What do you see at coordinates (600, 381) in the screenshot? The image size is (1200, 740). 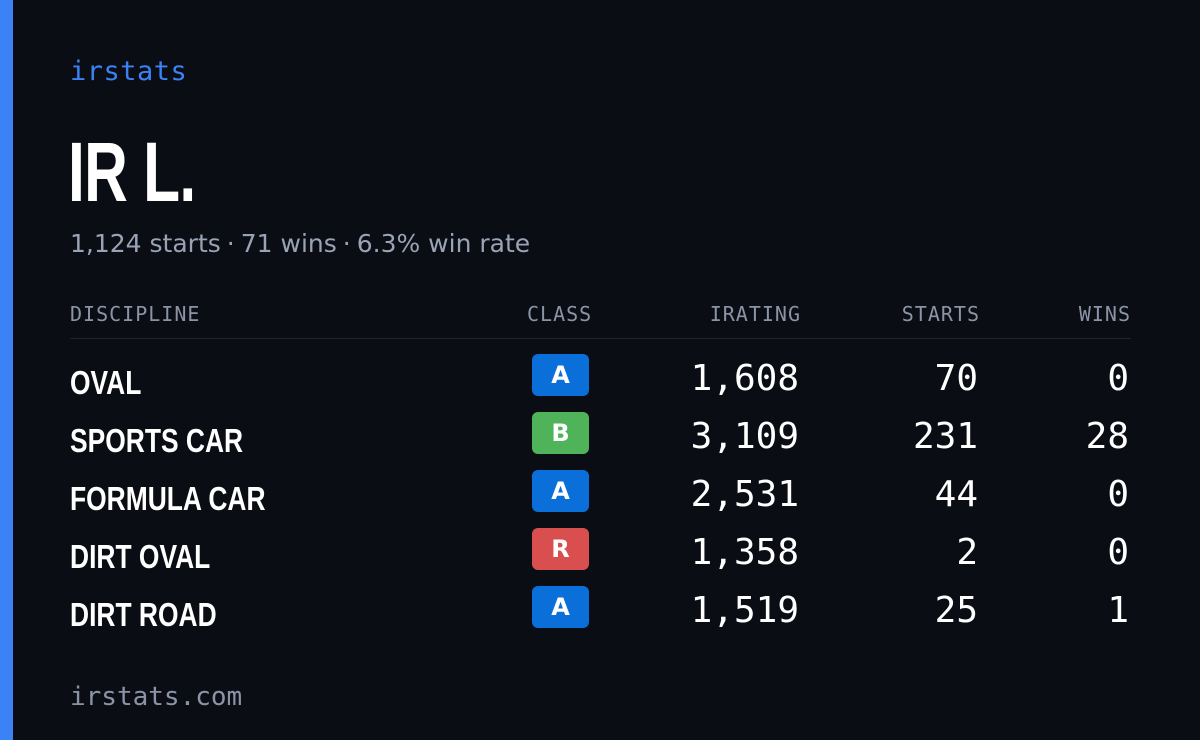 I see `table-row: OVAL A 1,608 70 0` at bounding box center [600, 381].